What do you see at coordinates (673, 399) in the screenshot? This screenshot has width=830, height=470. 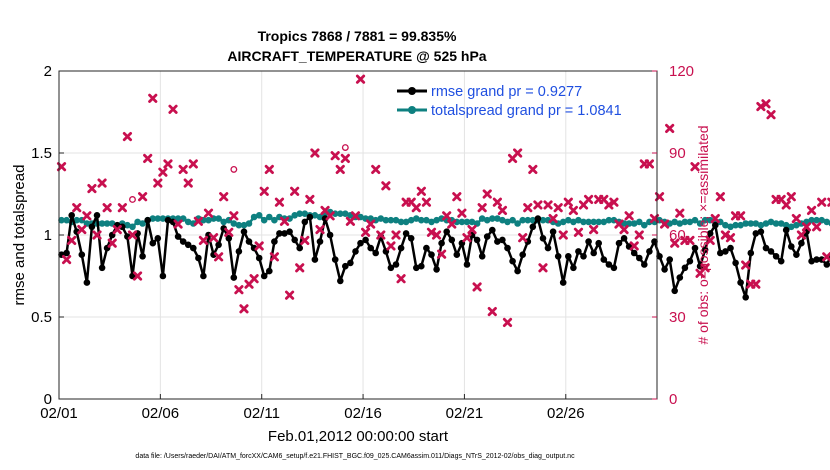 I see `y-right-tick-label: 0` at bounding box center [673, 399].